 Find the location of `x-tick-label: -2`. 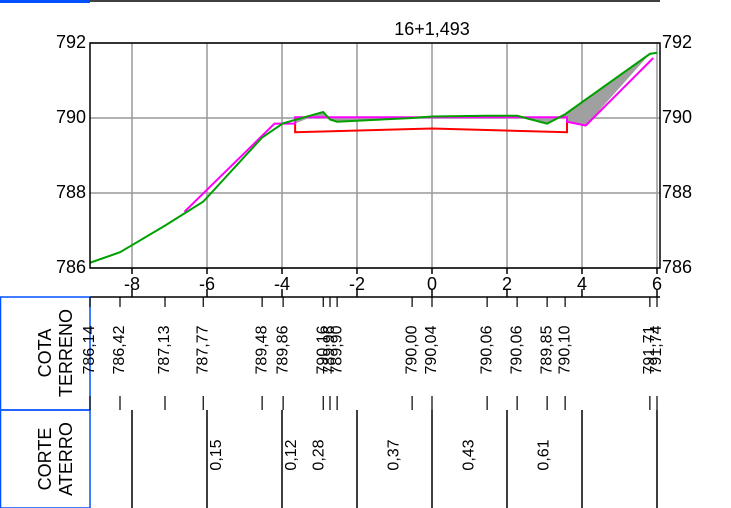

x-tick-label: -2 is located at coordinates (357, 284).